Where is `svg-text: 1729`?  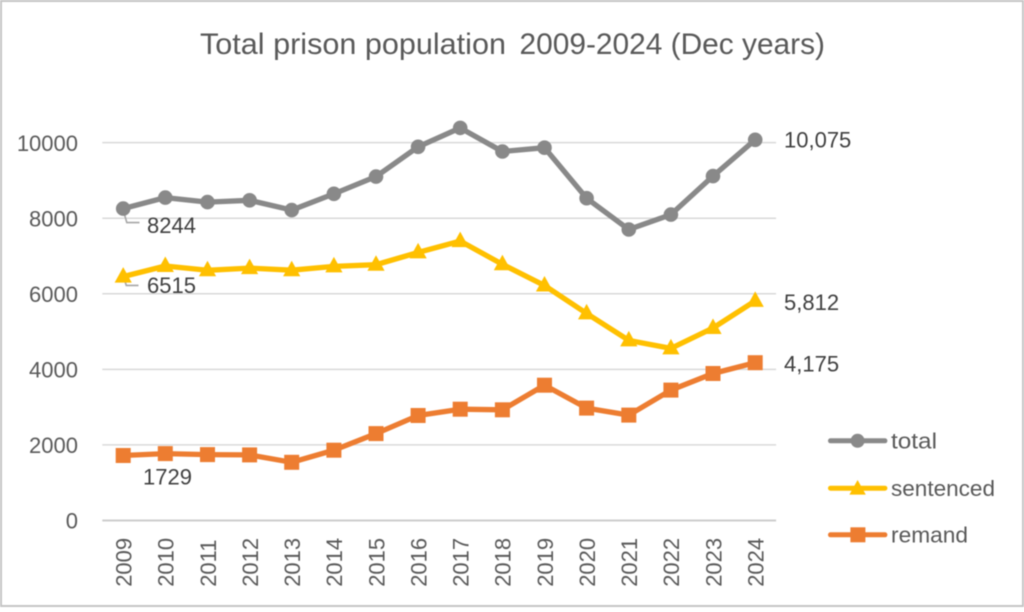 svg-text: 1729 is located at coordinates (167, 477).